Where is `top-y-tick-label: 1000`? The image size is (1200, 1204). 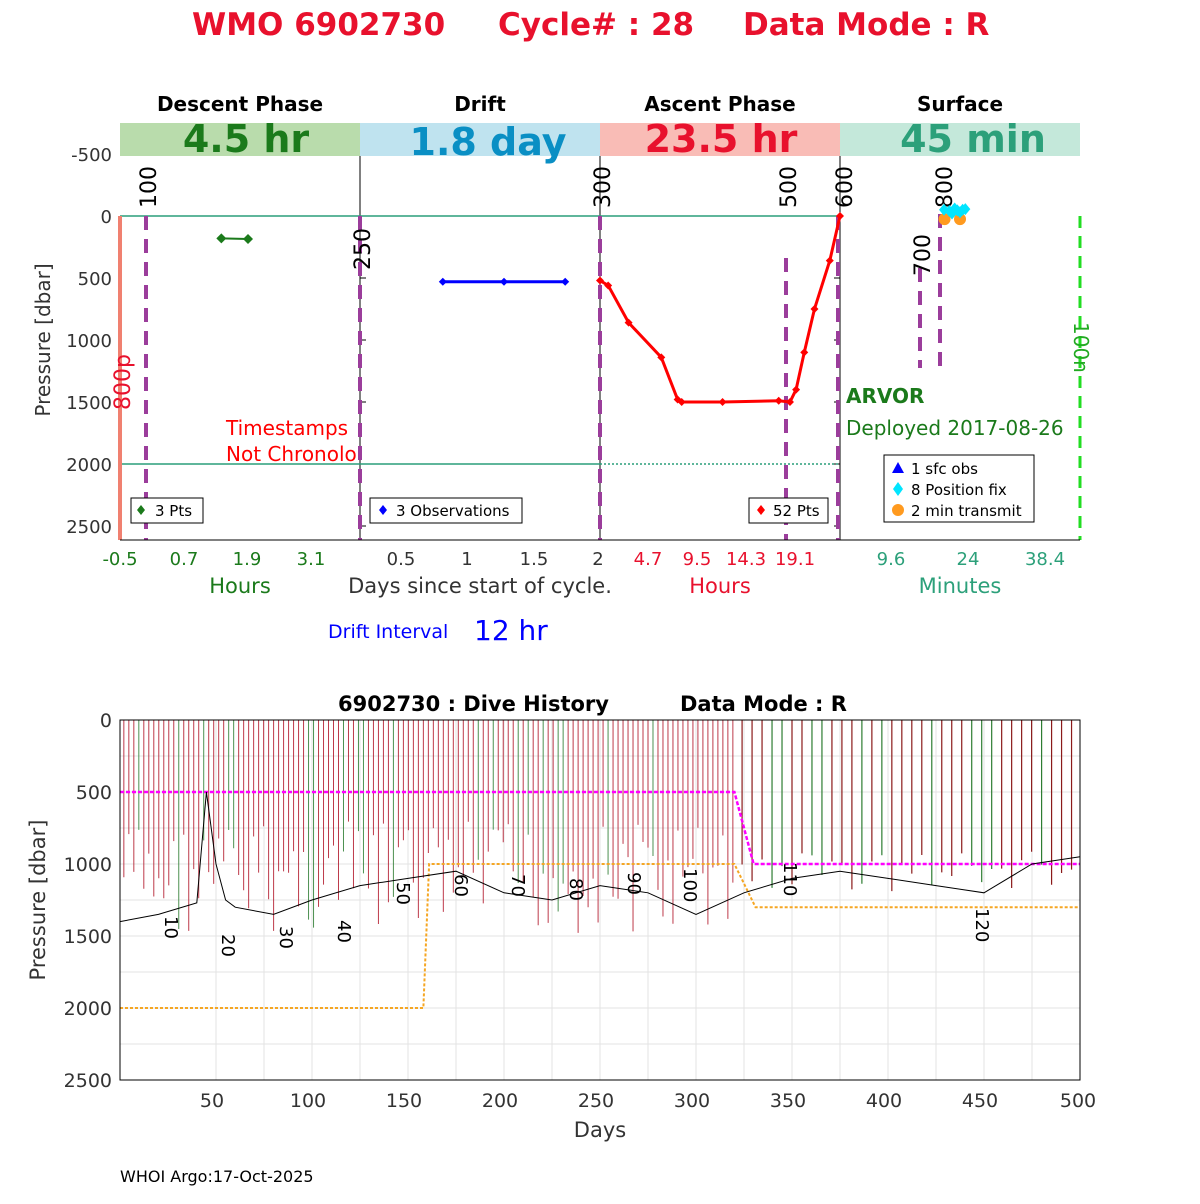 top-y-tick-label: 1000 is located at coordinates (89, 341).